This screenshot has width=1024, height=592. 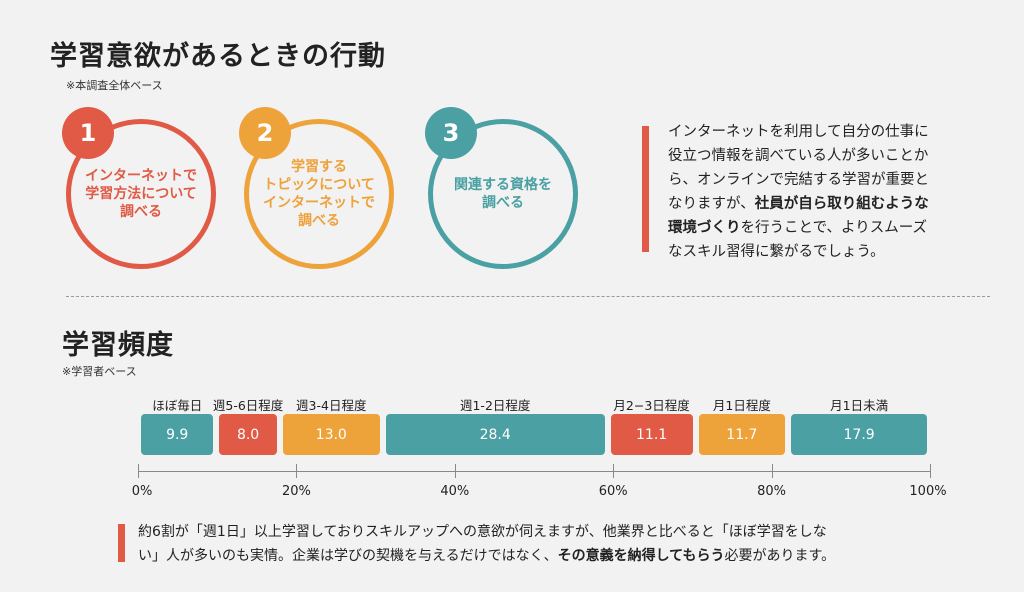 I want to click on bar-value-label: 13.0, so click(x=331, y=434).